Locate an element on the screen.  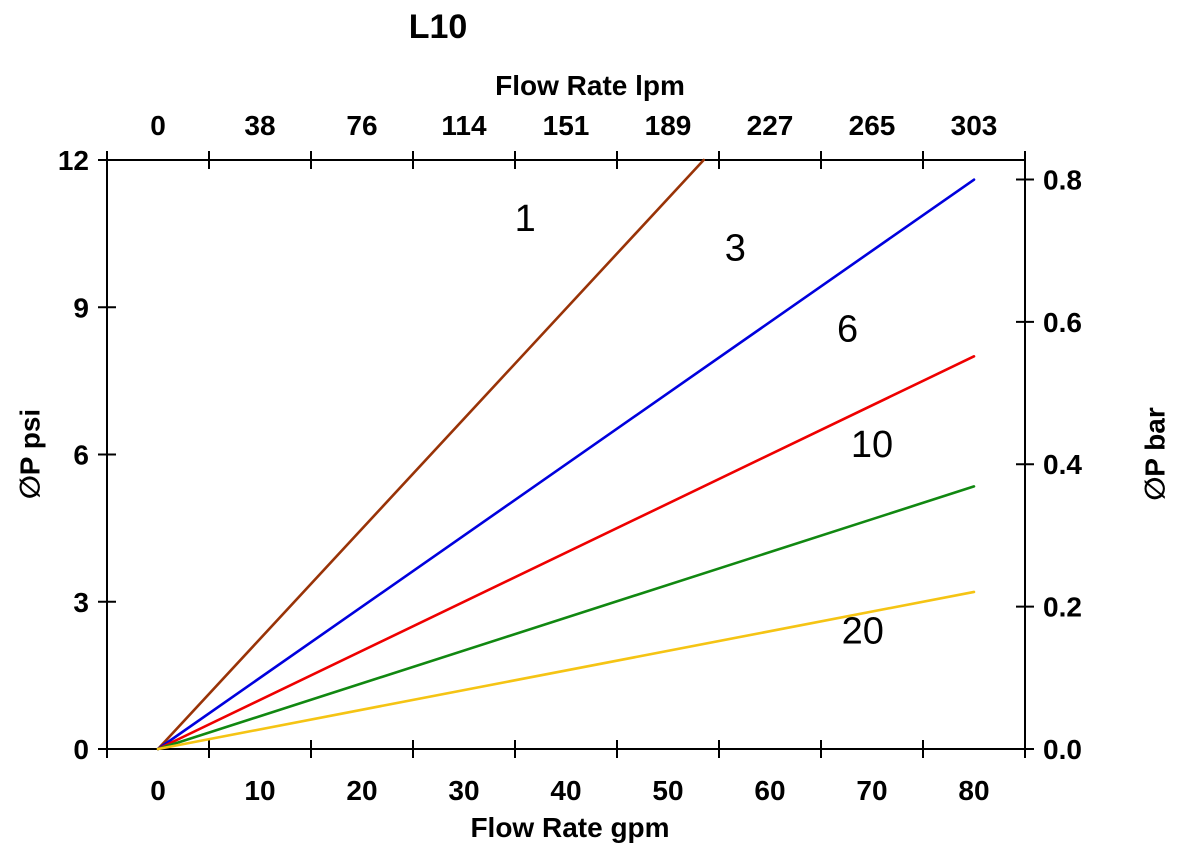
chart-title: L10 is located at coordinates (438, 27).